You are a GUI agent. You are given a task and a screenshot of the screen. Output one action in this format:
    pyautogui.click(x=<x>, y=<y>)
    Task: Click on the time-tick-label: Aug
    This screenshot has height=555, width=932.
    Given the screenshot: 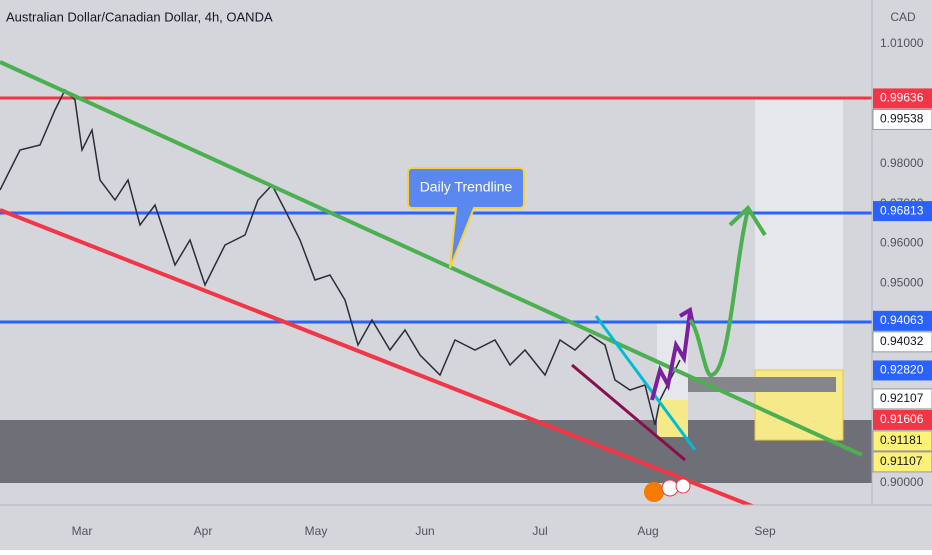 What is the action you would take?
    pyautogui.click(x=647, y=531)
    